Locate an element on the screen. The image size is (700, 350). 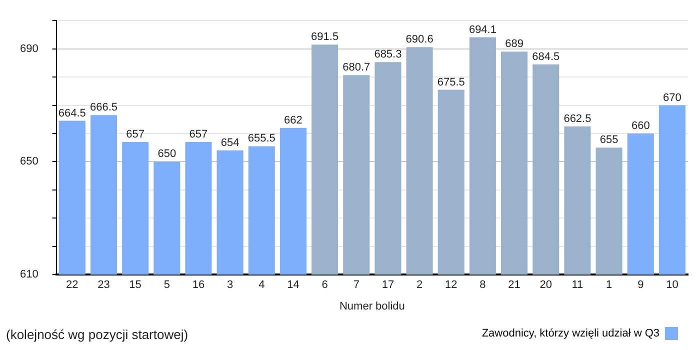
data-label: 655.5 is located at coordinates (262, 138).